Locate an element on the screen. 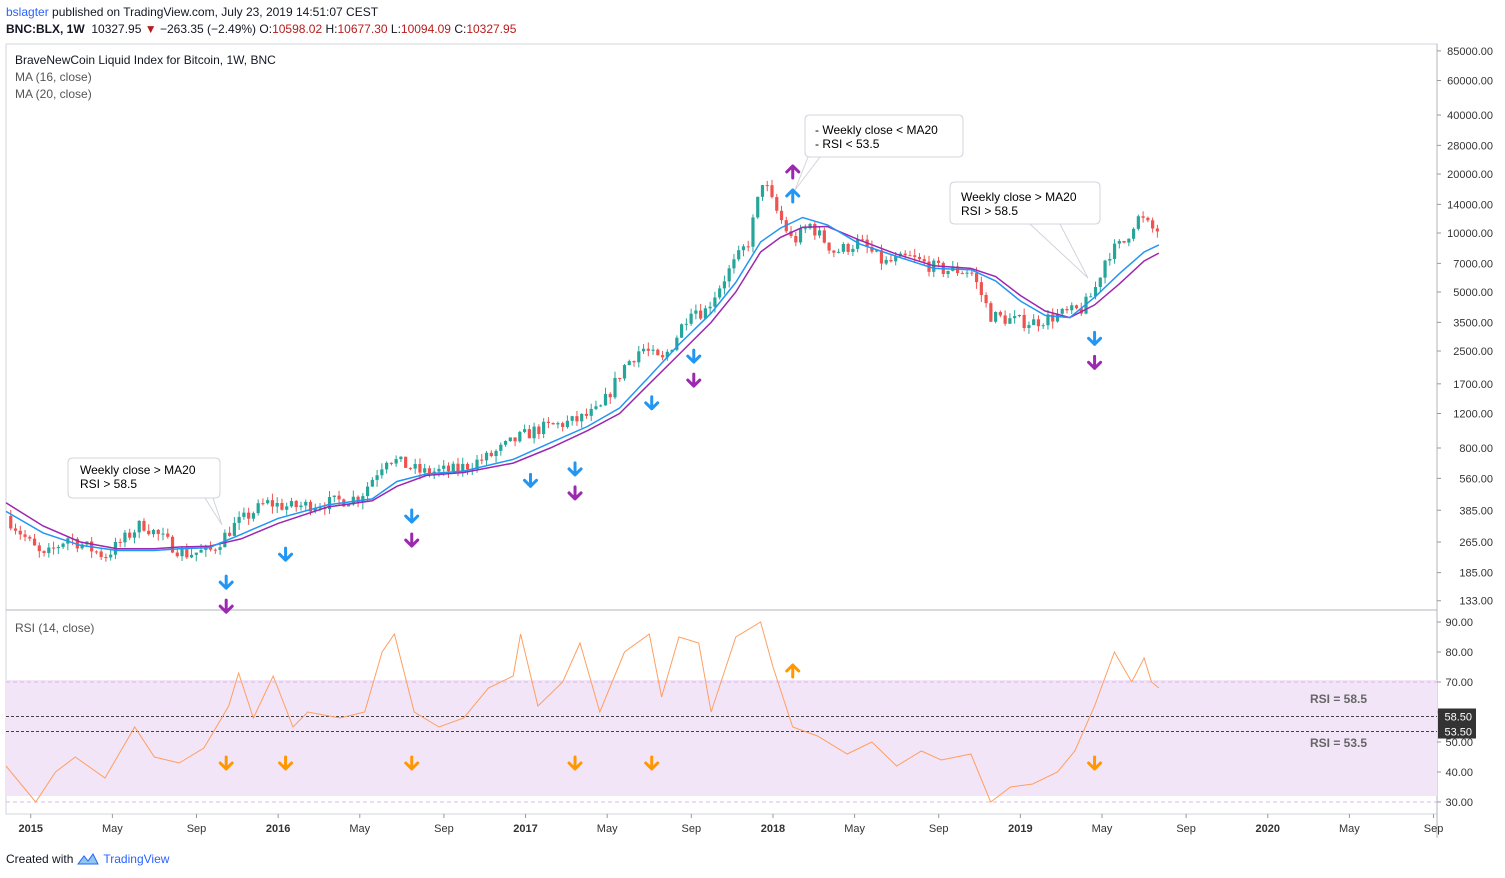 This screenshot has width=1505, height=878. close-label: C: is located at coordinates (460, 29).